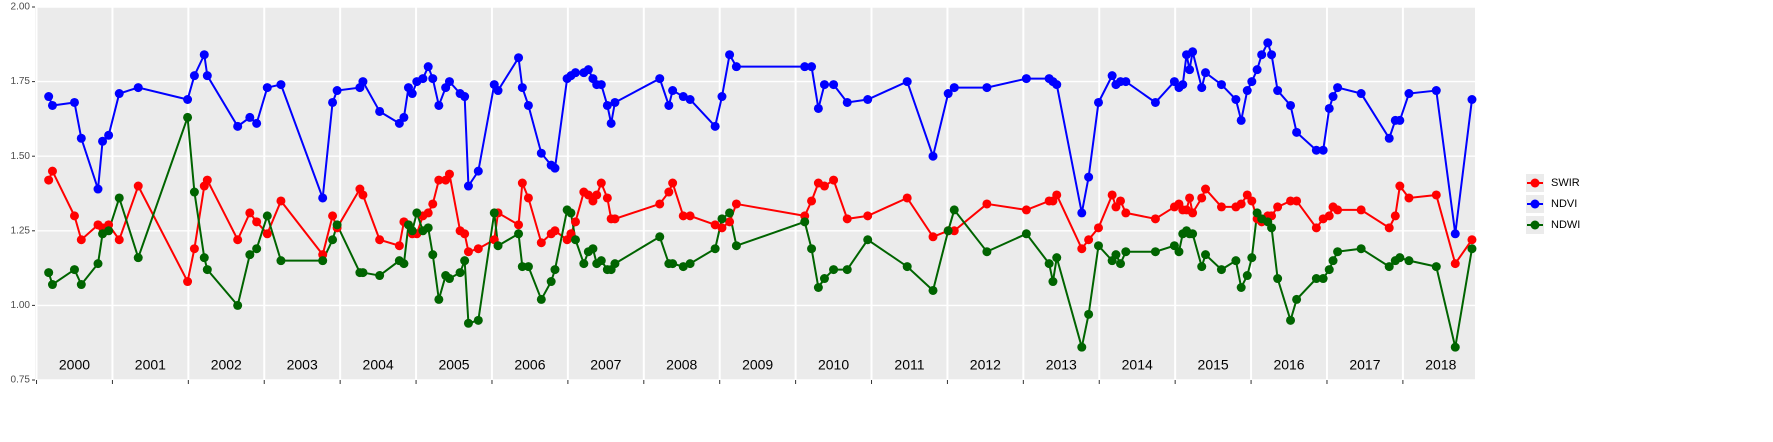 This screenshot has width=1773, height=442. What do you see at coordinates (681, 365) in the screenshot?
I see `year-label: 2008` at bounding box center [681, 365].